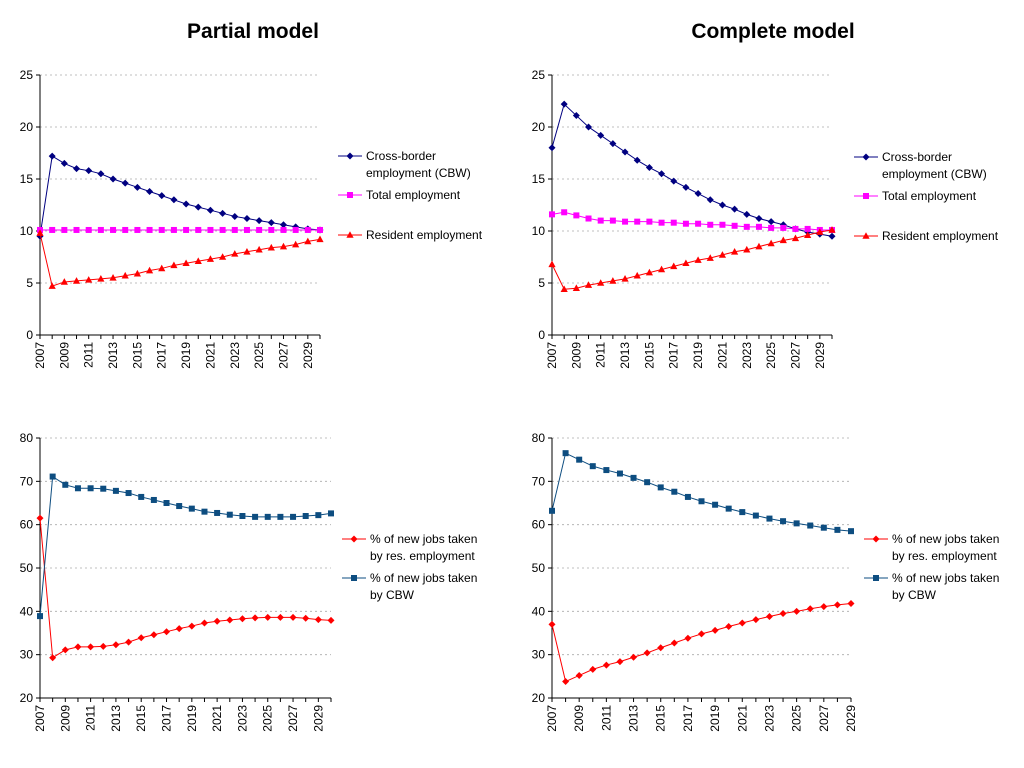 Image resolution: width=1024 pixels, height=768 pixels. What do you see at coordinates (539, 481) in the screenshot?
I see `y-tick-label: 70` at bounding box center [539, 481].